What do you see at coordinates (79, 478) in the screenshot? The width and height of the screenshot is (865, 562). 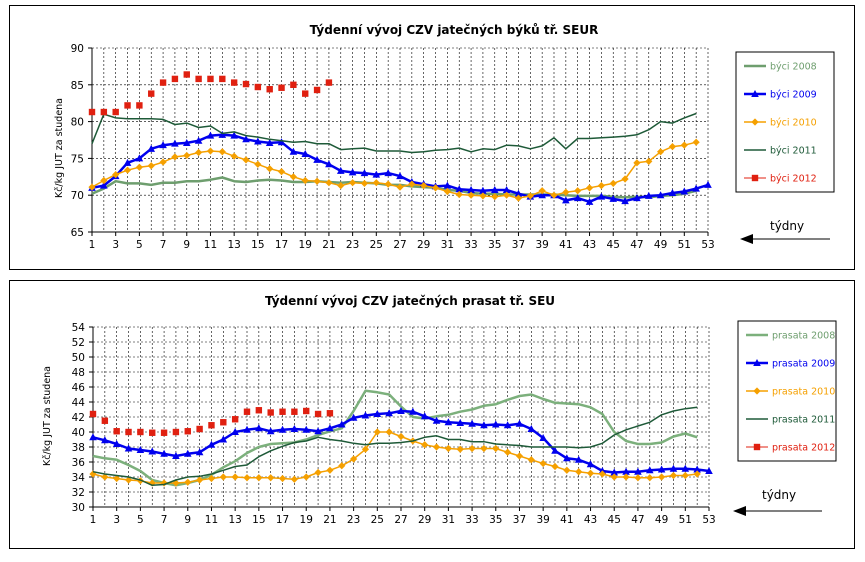 I see `y-tick-label: 34` at bounding box center [79, 478].